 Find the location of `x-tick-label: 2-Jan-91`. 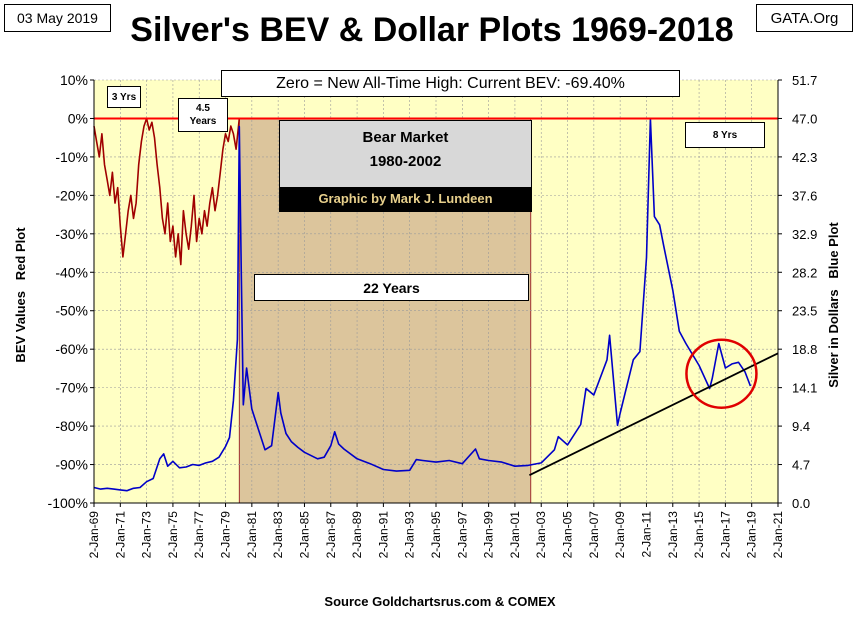

x-tick-label: 2-Jan-91 is located at coordinates (383, 535).